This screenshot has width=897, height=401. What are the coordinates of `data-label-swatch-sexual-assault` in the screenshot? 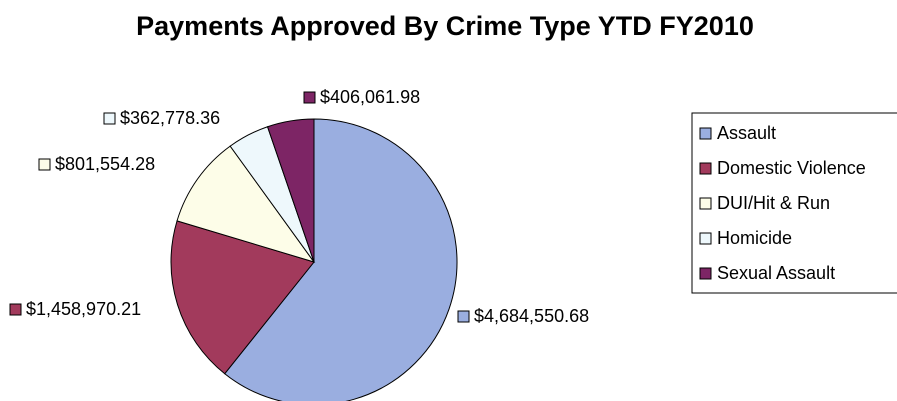 It's located at (309, 97).